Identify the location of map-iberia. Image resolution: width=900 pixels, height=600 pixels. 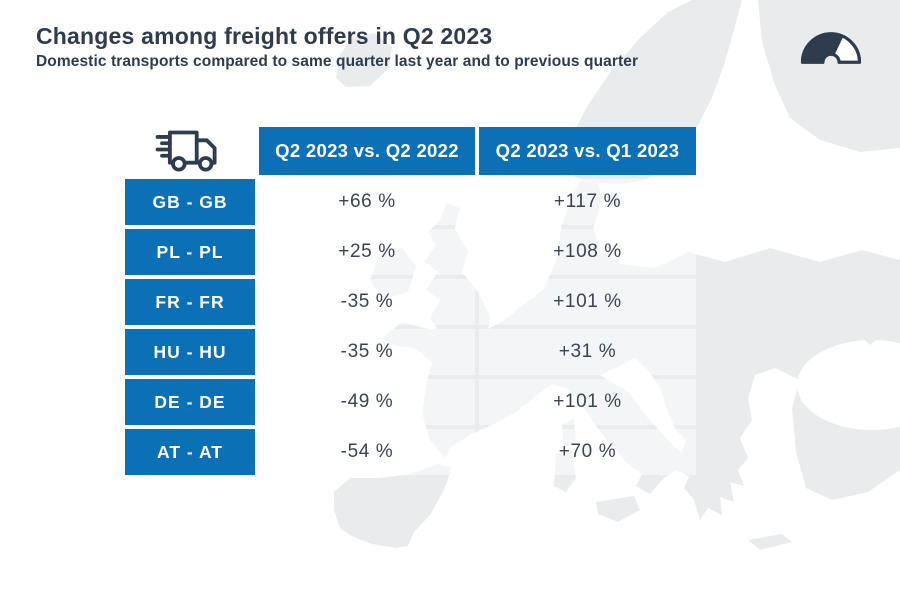
(393, 506).